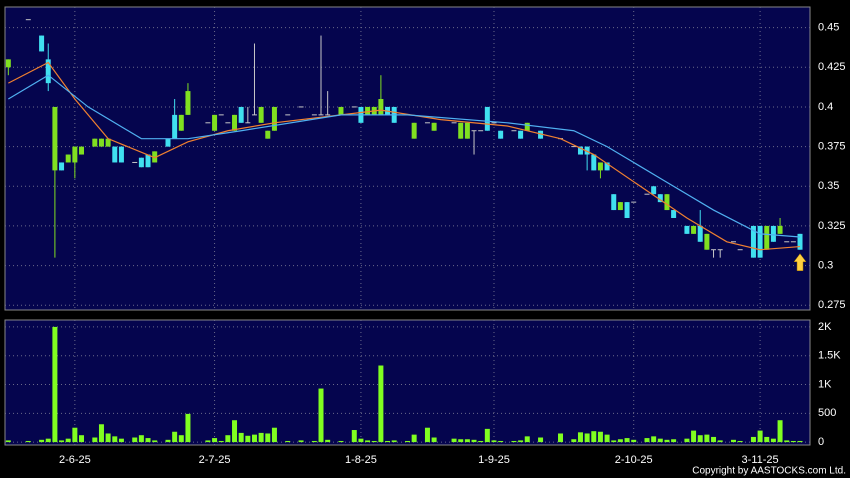  What do you see at coordinates (829, 356) in the screenshot?
I see `volume-tick-label: 1.5K` at bounding box center [829, 356].